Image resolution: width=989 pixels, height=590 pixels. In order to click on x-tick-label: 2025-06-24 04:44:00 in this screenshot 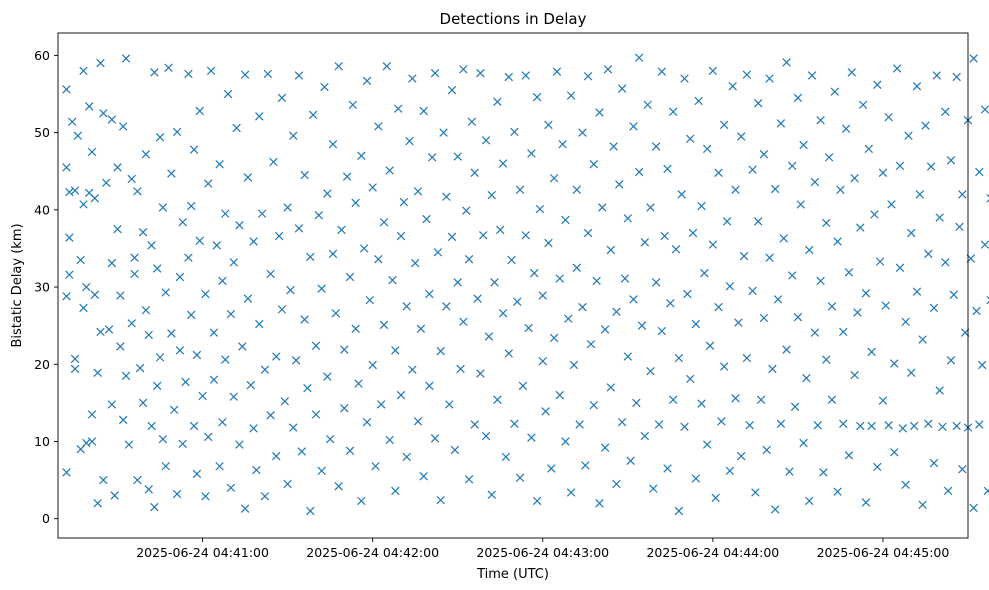, I will do `click(712, 552)`.